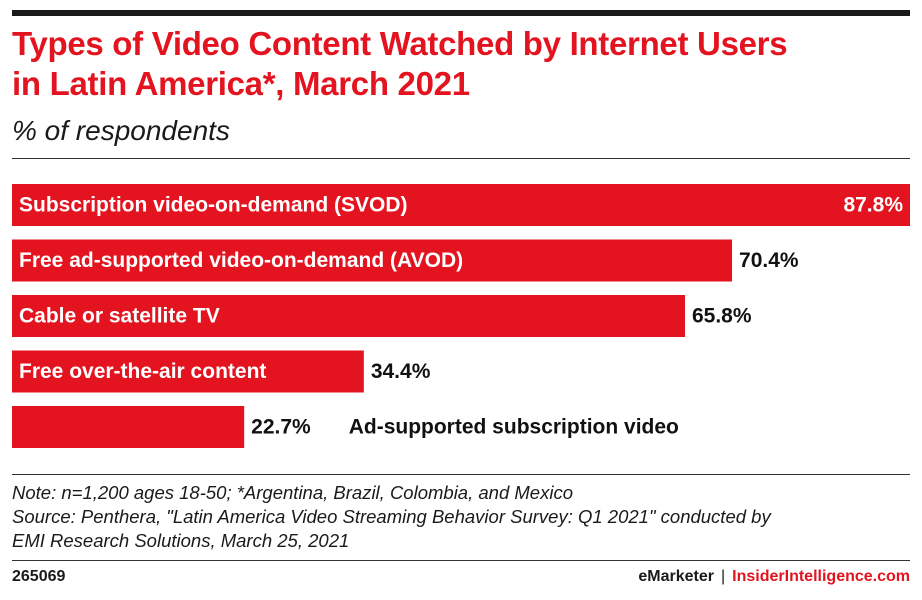  I want to click on footnote-divider, so click(461, 474).